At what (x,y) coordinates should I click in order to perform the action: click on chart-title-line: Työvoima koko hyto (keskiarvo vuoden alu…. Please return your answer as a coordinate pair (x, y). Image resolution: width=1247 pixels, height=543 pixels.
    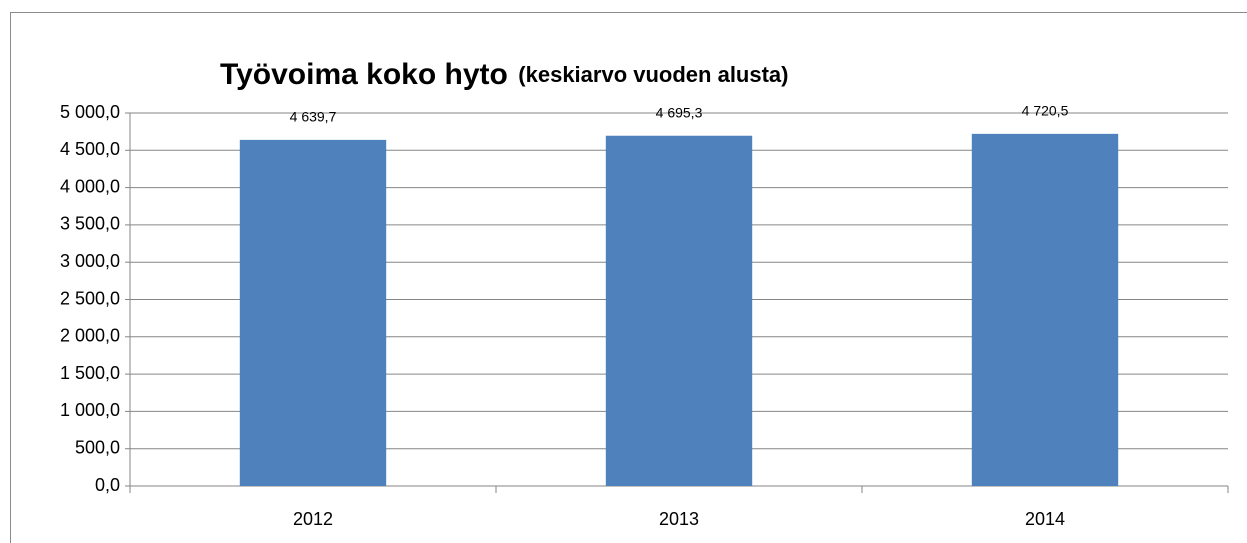
    Looking at the image, I should click on (504, 74).